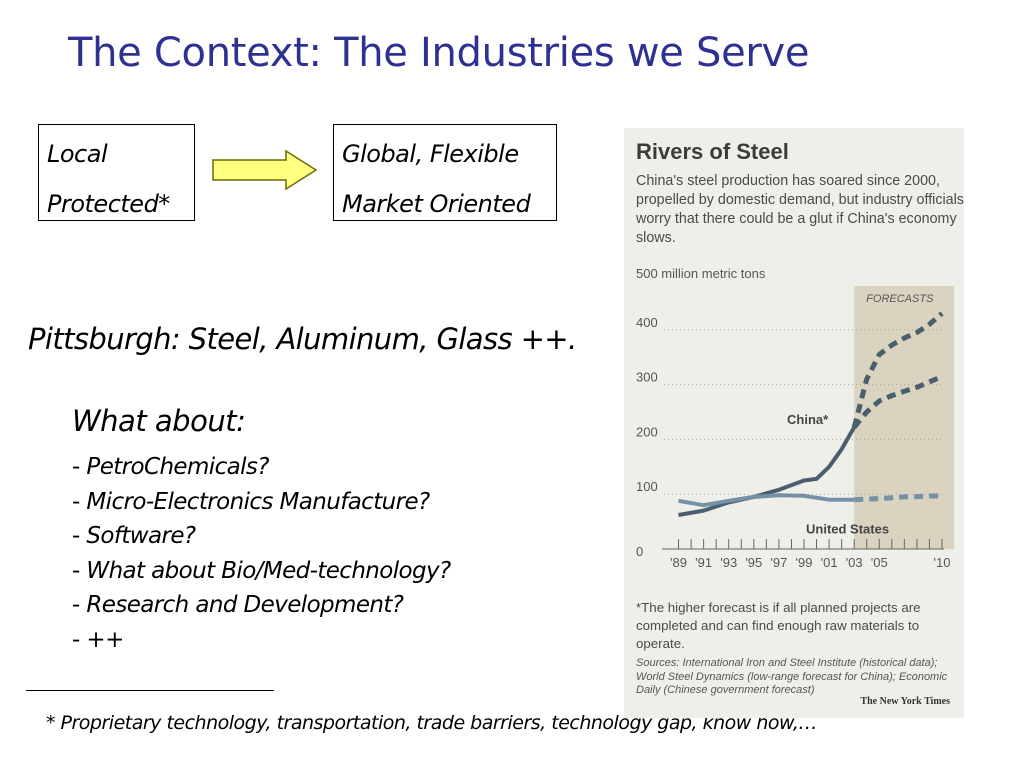 The width and height of the screenshot is (1024, 768). Describe the element at coordinates (900, 299) in the screenshot. I see `forecast-label: FORECASTS` at that location.